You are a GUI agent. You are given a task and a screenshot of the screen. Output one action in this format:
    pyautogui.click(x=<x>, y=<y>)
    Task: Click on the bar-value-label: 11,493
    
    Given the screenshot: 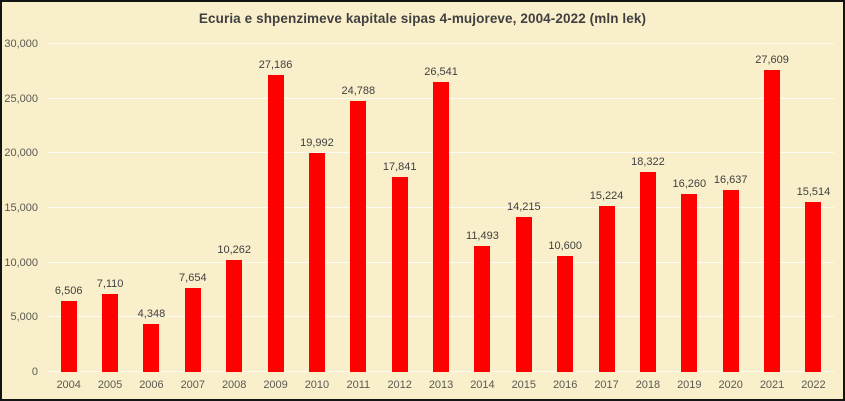 What is the action you would take?
    pyautogui.click(x=482, y=236)
    